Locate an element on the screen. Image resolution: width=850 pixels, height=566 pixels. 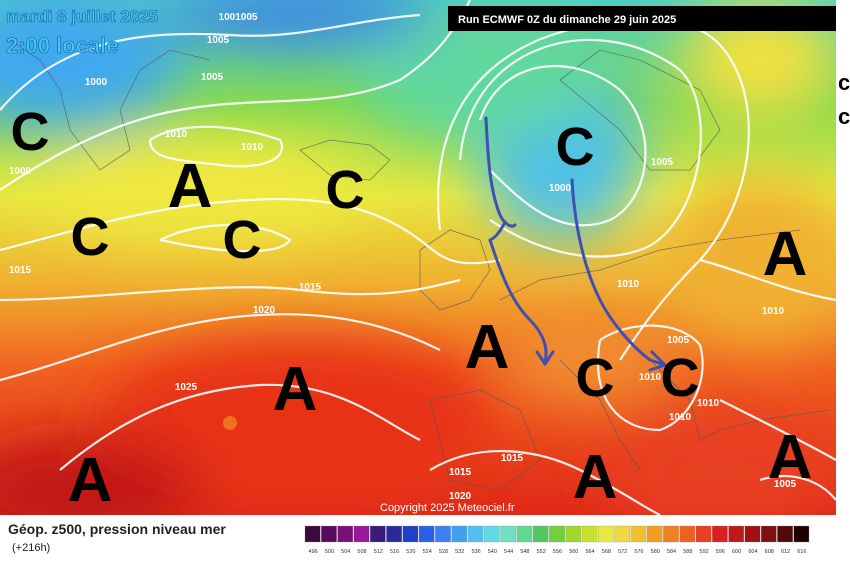
sketched-arrows is located at coordinates (575, 244).